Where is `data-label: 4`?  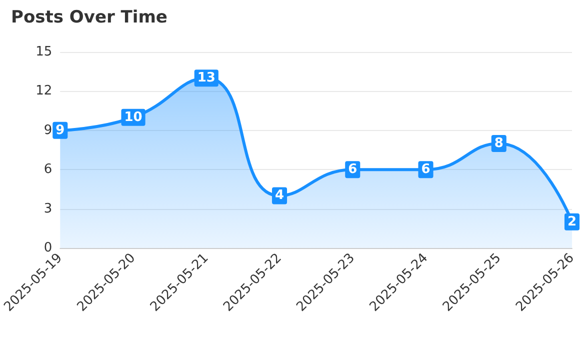 data-label: 4 is located at coordinates (279, 196).